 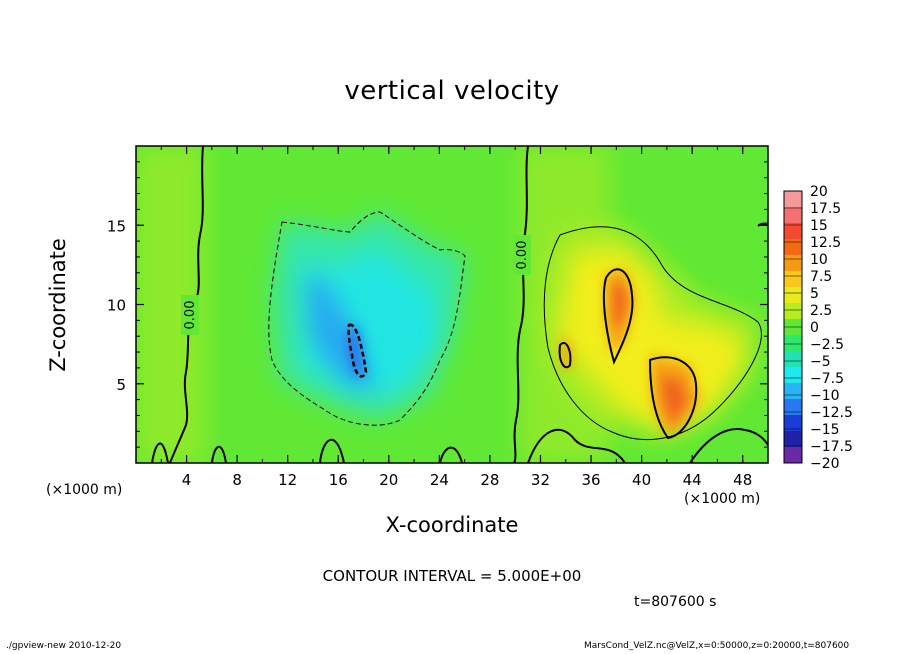 I want to click on colorbar-label: −20, so click(x=825, y=464).